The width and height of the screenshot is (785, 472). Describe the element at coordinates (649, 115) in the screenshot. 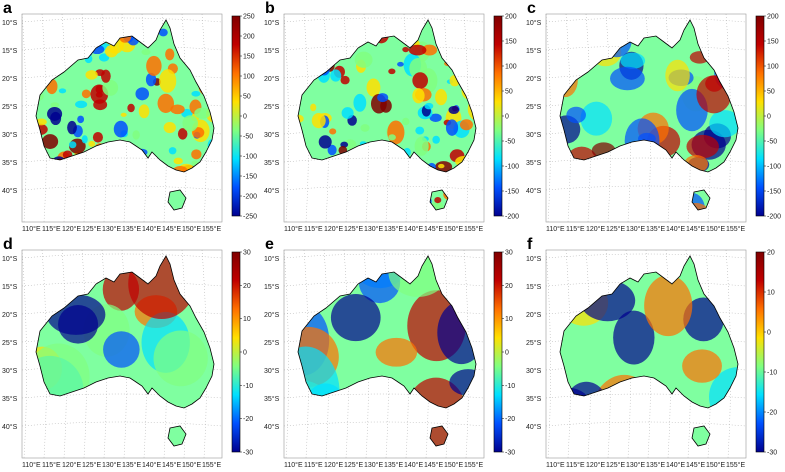

I see `field-layer` at that location.